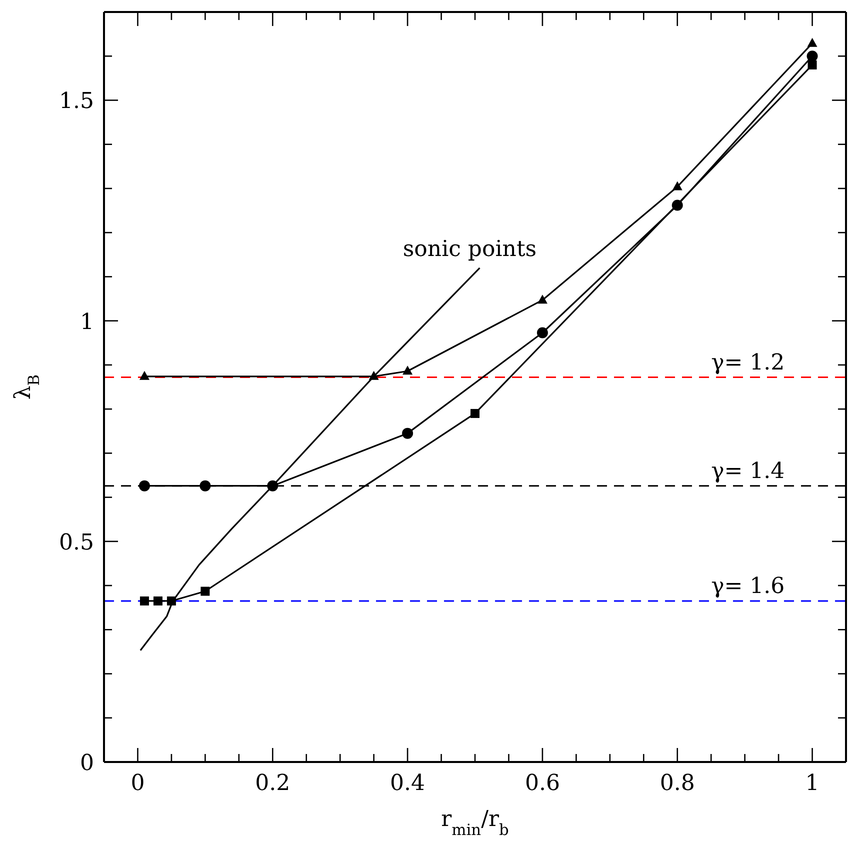 The width and height of the screenshot is (858, 854). What do you see at coordinates (76, 543) in the screenshot?
I see `y-tick-label: 0.5` at bounding box center [76, 543].